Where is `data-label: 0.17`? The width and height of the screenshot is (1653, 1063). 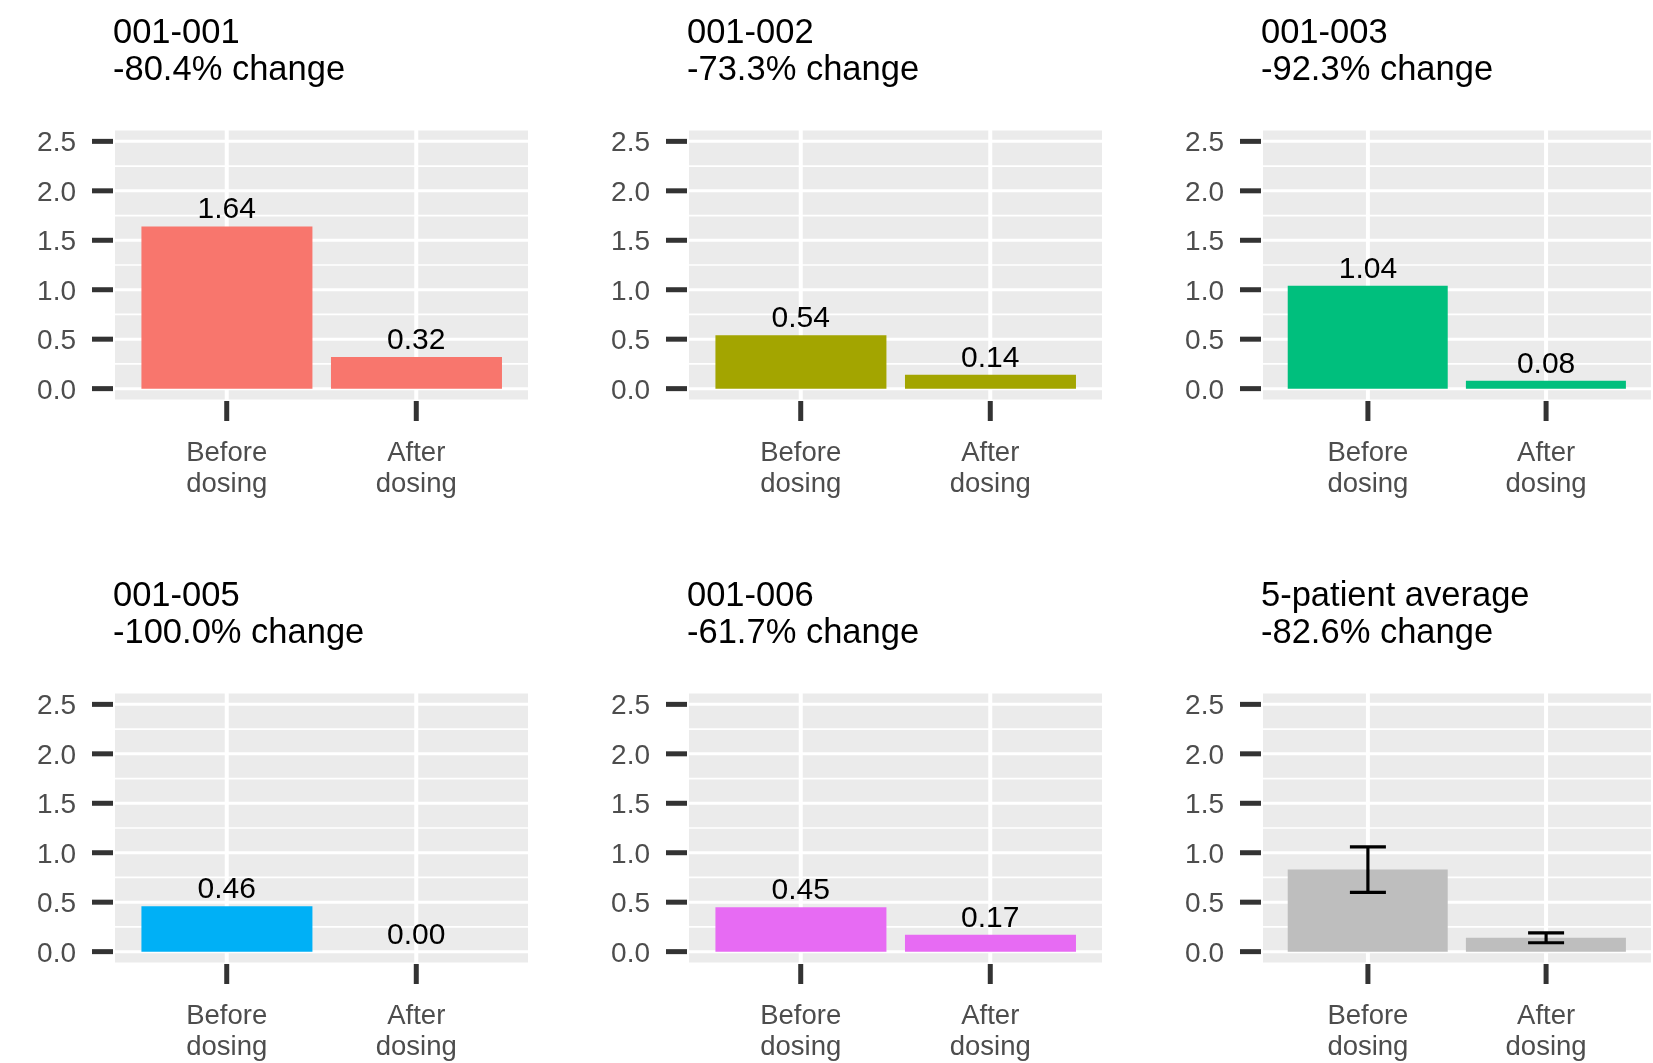 data-label: 0.17 is located at coordinates (990, 916).